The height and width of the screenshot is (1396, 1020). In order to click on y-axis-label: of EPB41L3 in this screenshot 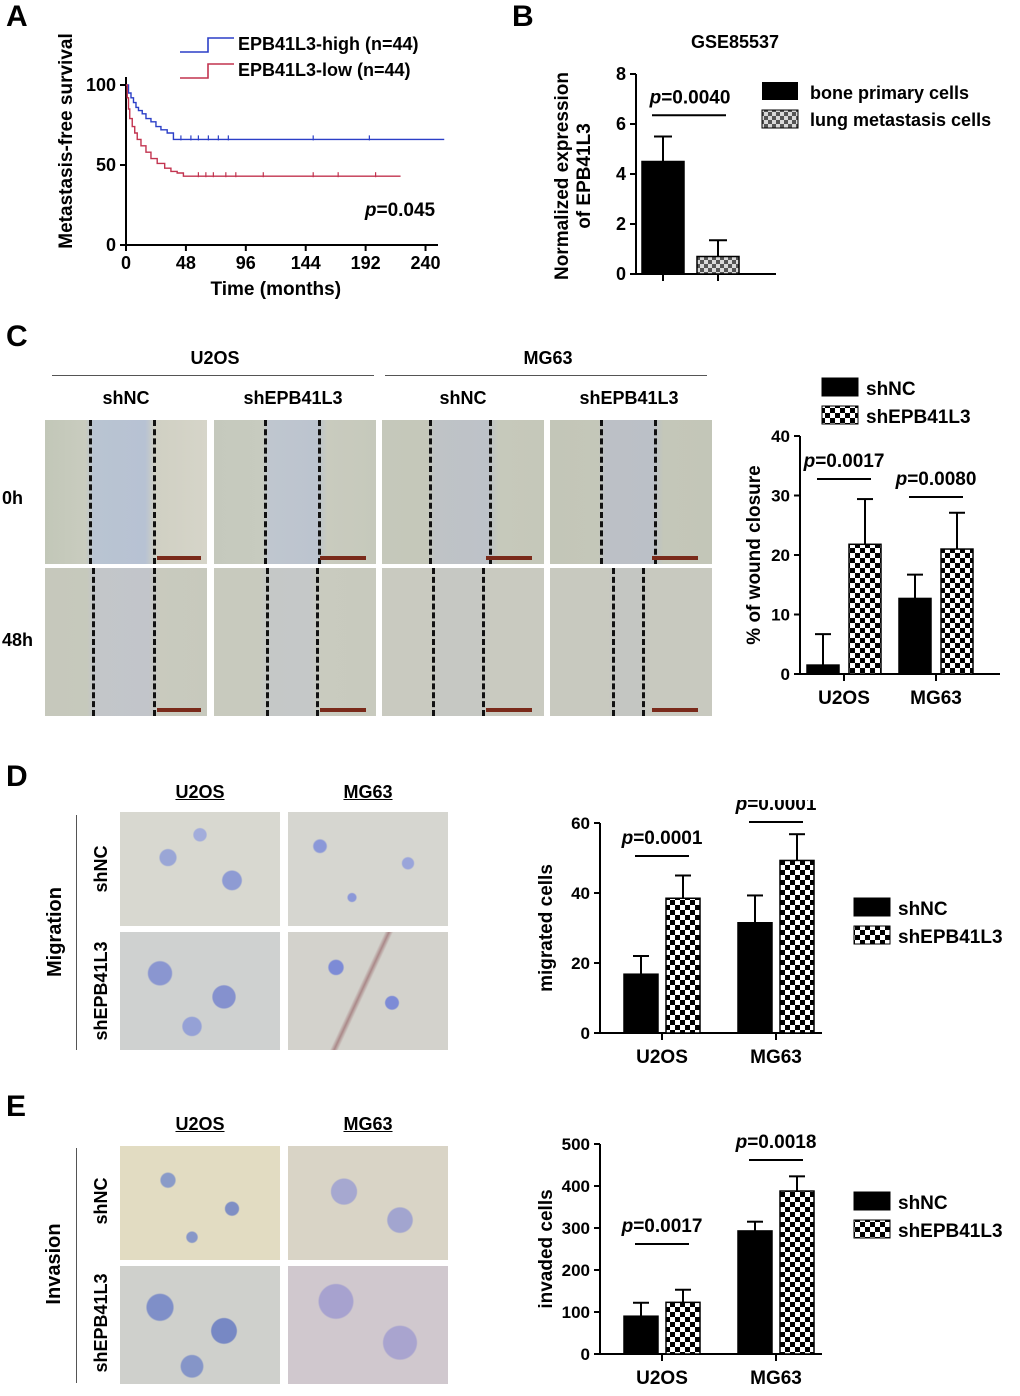, I will do `click(584, 176)`.